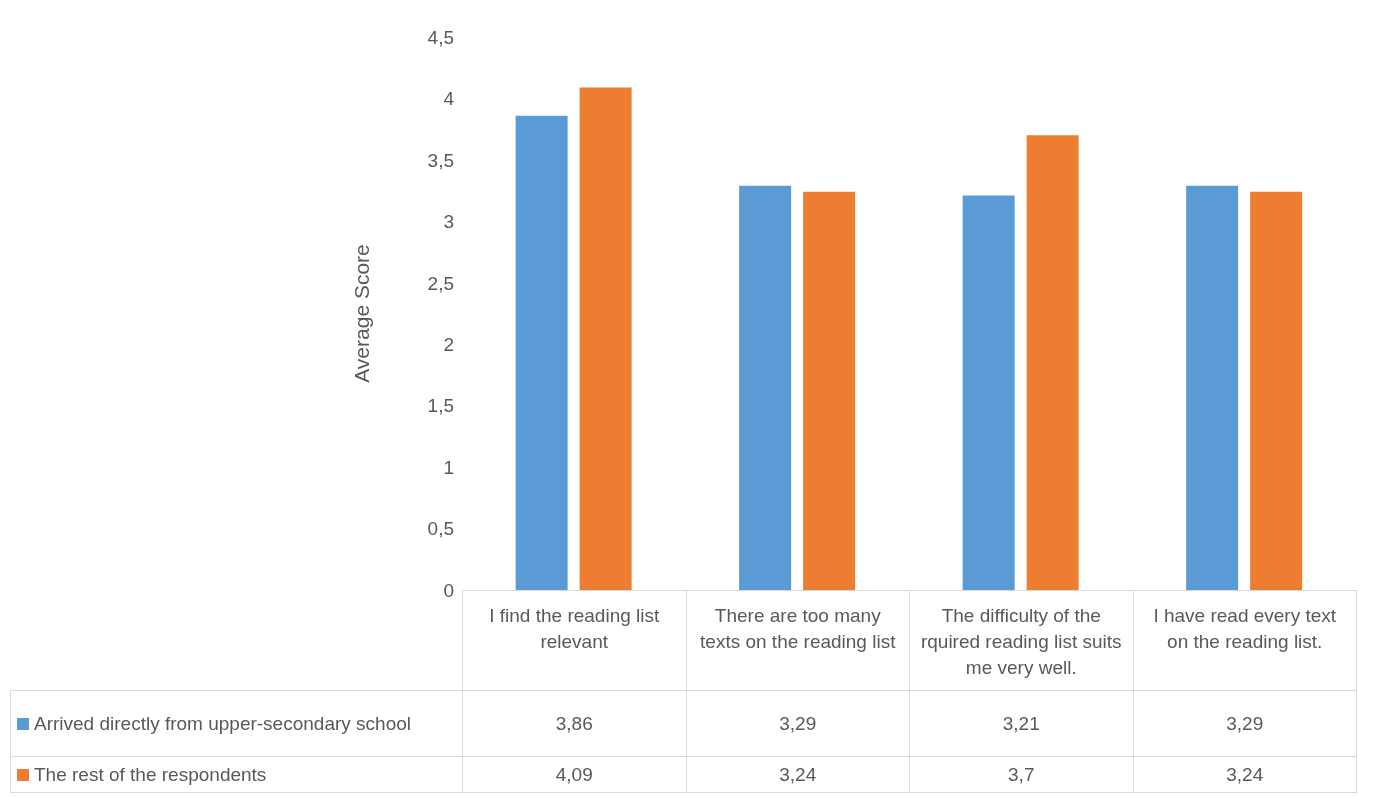 The image size is (1392, 798). What do you see at coordinates (1021, 774) in the screenshot?
I see `data-label: 3,7` at bounding box center [1021, 774].